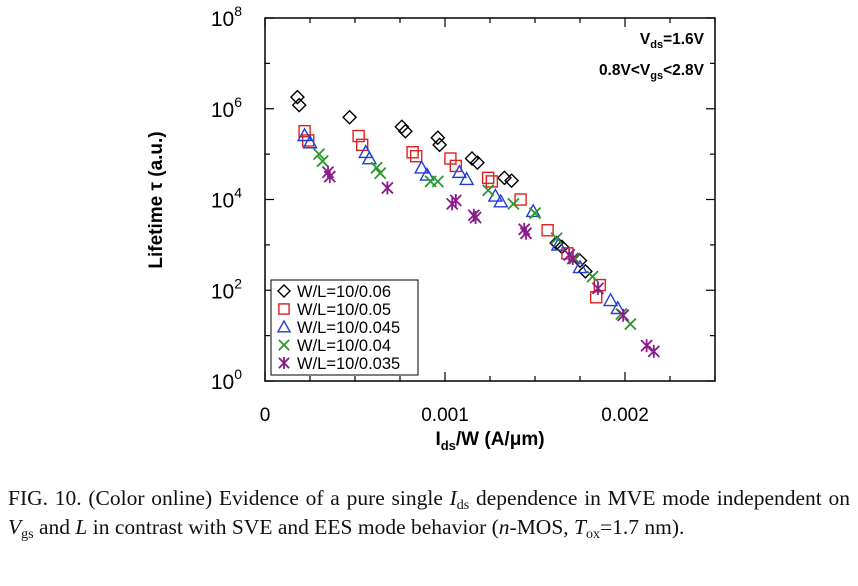  Describe the element at coordinates (344, 310) in the screenshot. I see `legend-label: W/L=10/0.05` at that location.